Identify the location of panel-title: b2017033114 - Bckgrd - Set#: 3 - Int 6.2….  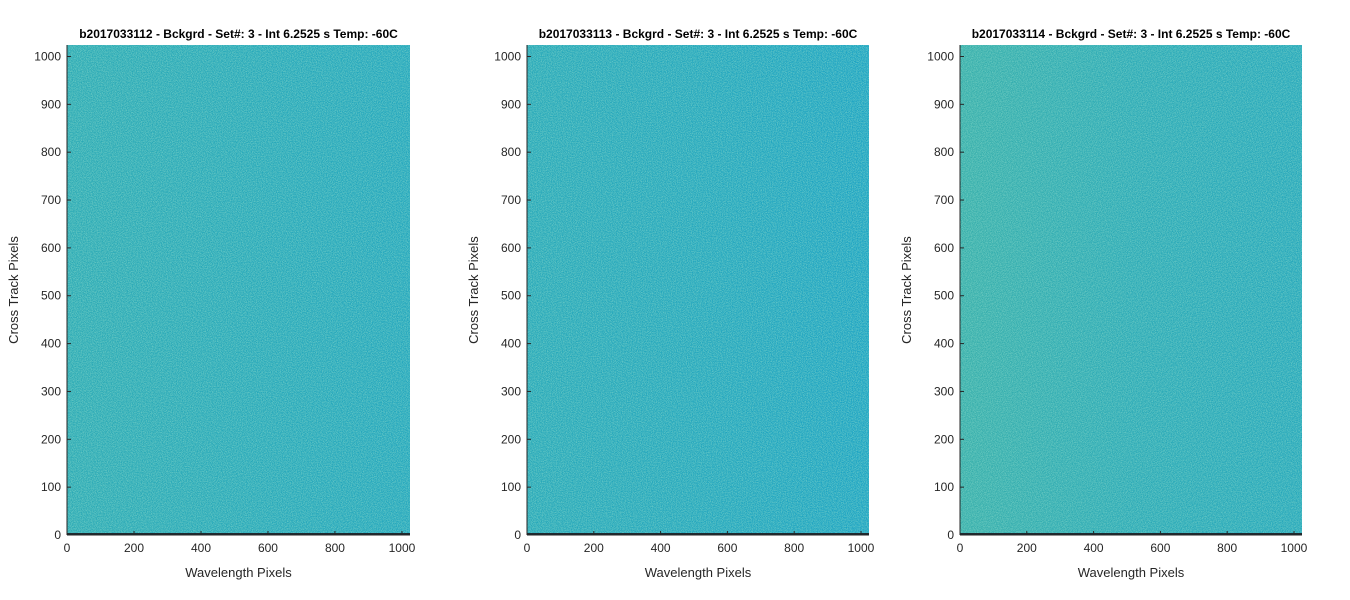
(1131, 34).